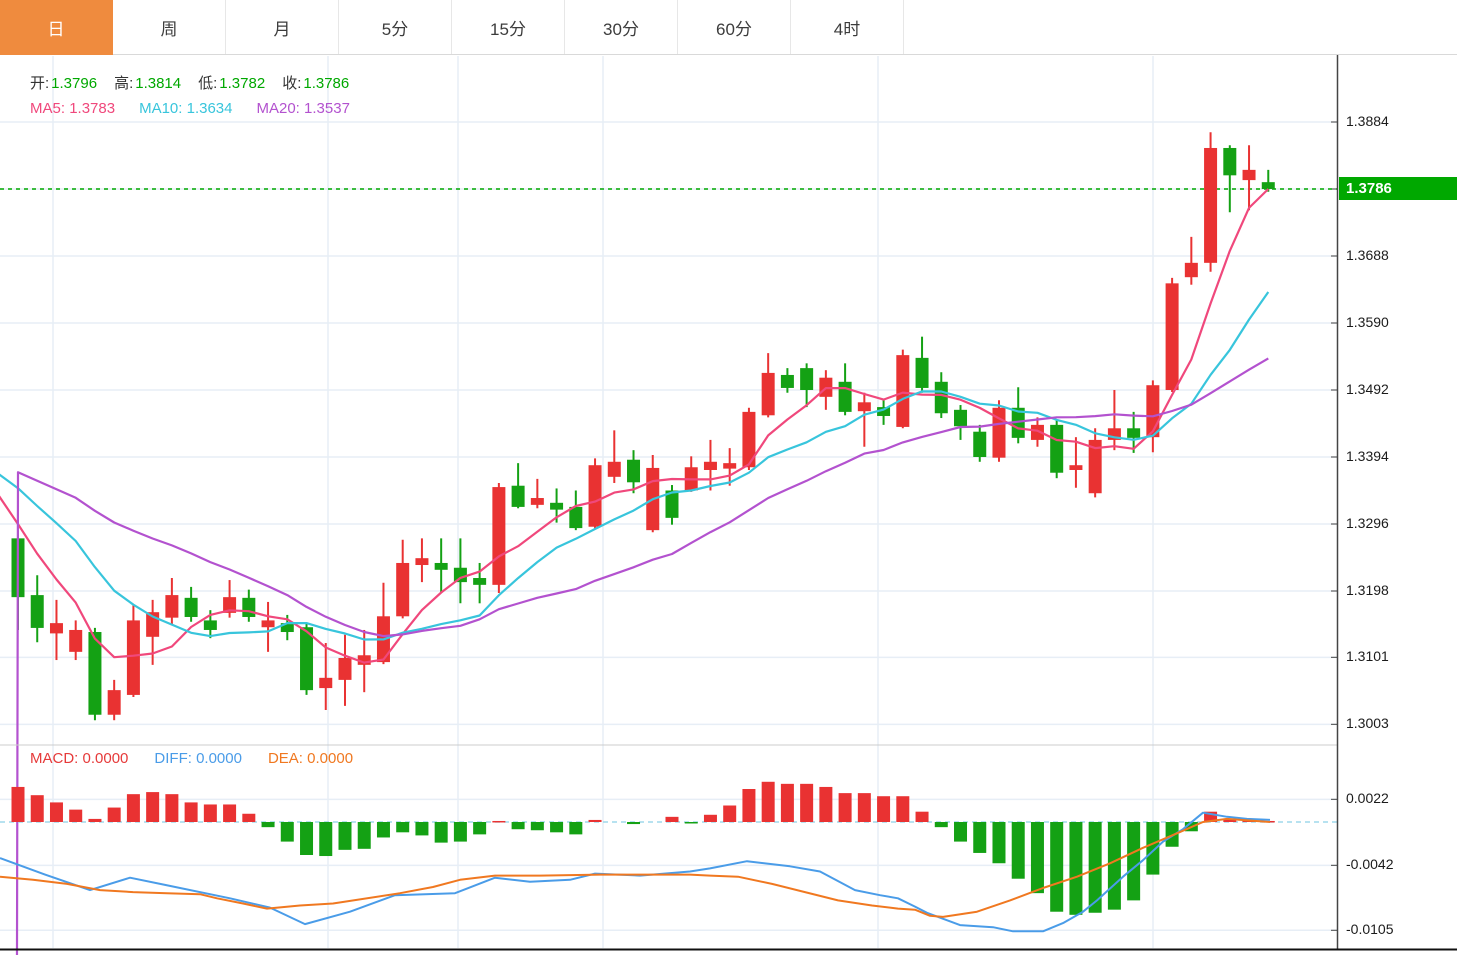 Image resolution: width=1457 pixels, height=955 pixels. I want to click on axis-label: 1.3688, so click(1367, 254).